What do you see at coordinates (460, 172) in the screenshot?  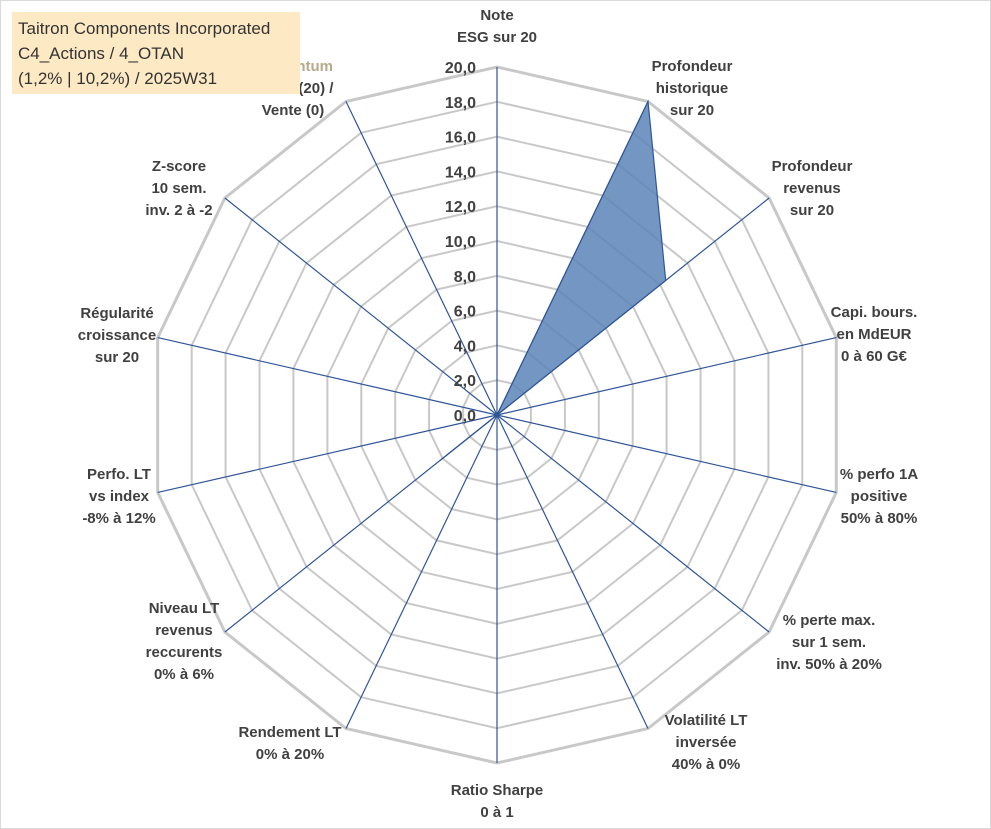 I see `tick-label: 14,0` at bounding box center [460, 172].